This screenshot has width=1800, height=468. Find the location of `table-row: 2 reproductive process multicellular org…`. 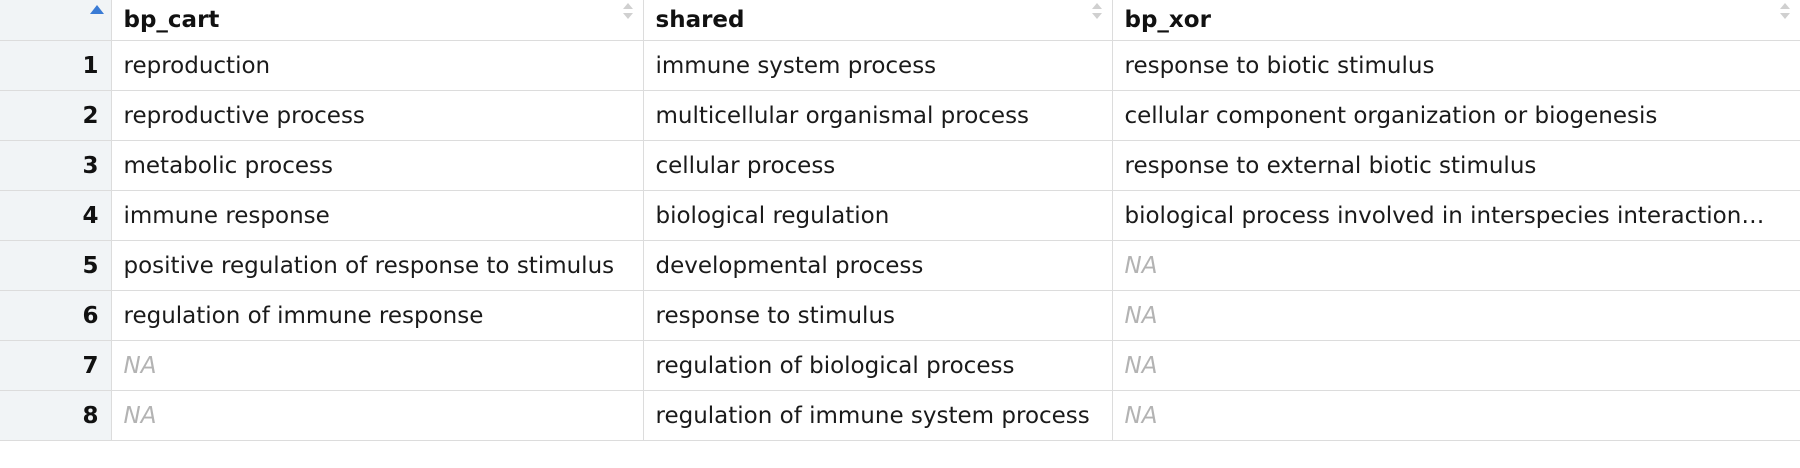

table-row: 2 reproductive process multicellular org… is located at coordinates (900, 115).